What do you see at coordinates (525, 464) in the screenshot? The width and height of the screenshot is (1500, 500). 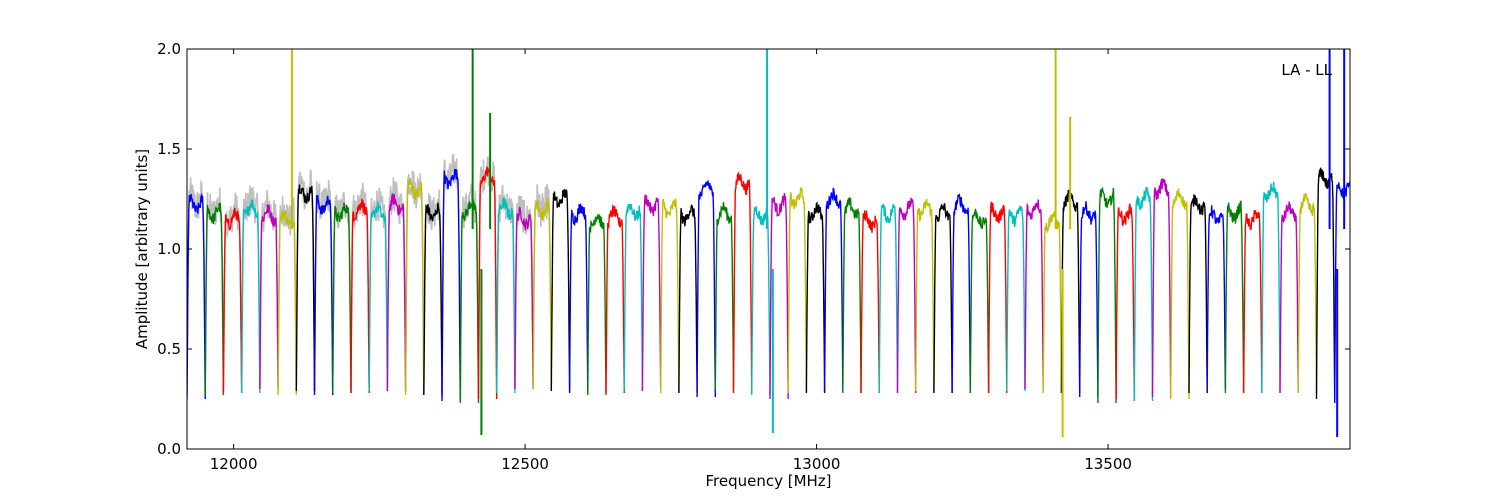 I see `x-tick-label: 12500` at bounding box center [525, 464].